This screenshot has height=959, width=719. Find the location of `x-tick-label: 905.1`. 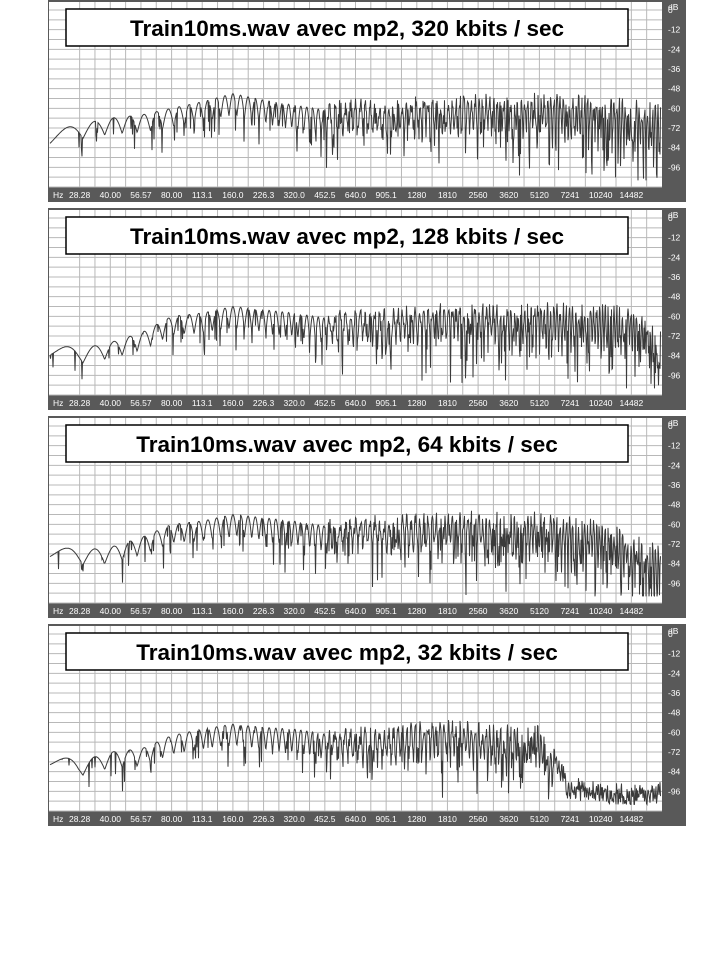

x-tick-label: 905.1 is located at coordinates (387, 611).